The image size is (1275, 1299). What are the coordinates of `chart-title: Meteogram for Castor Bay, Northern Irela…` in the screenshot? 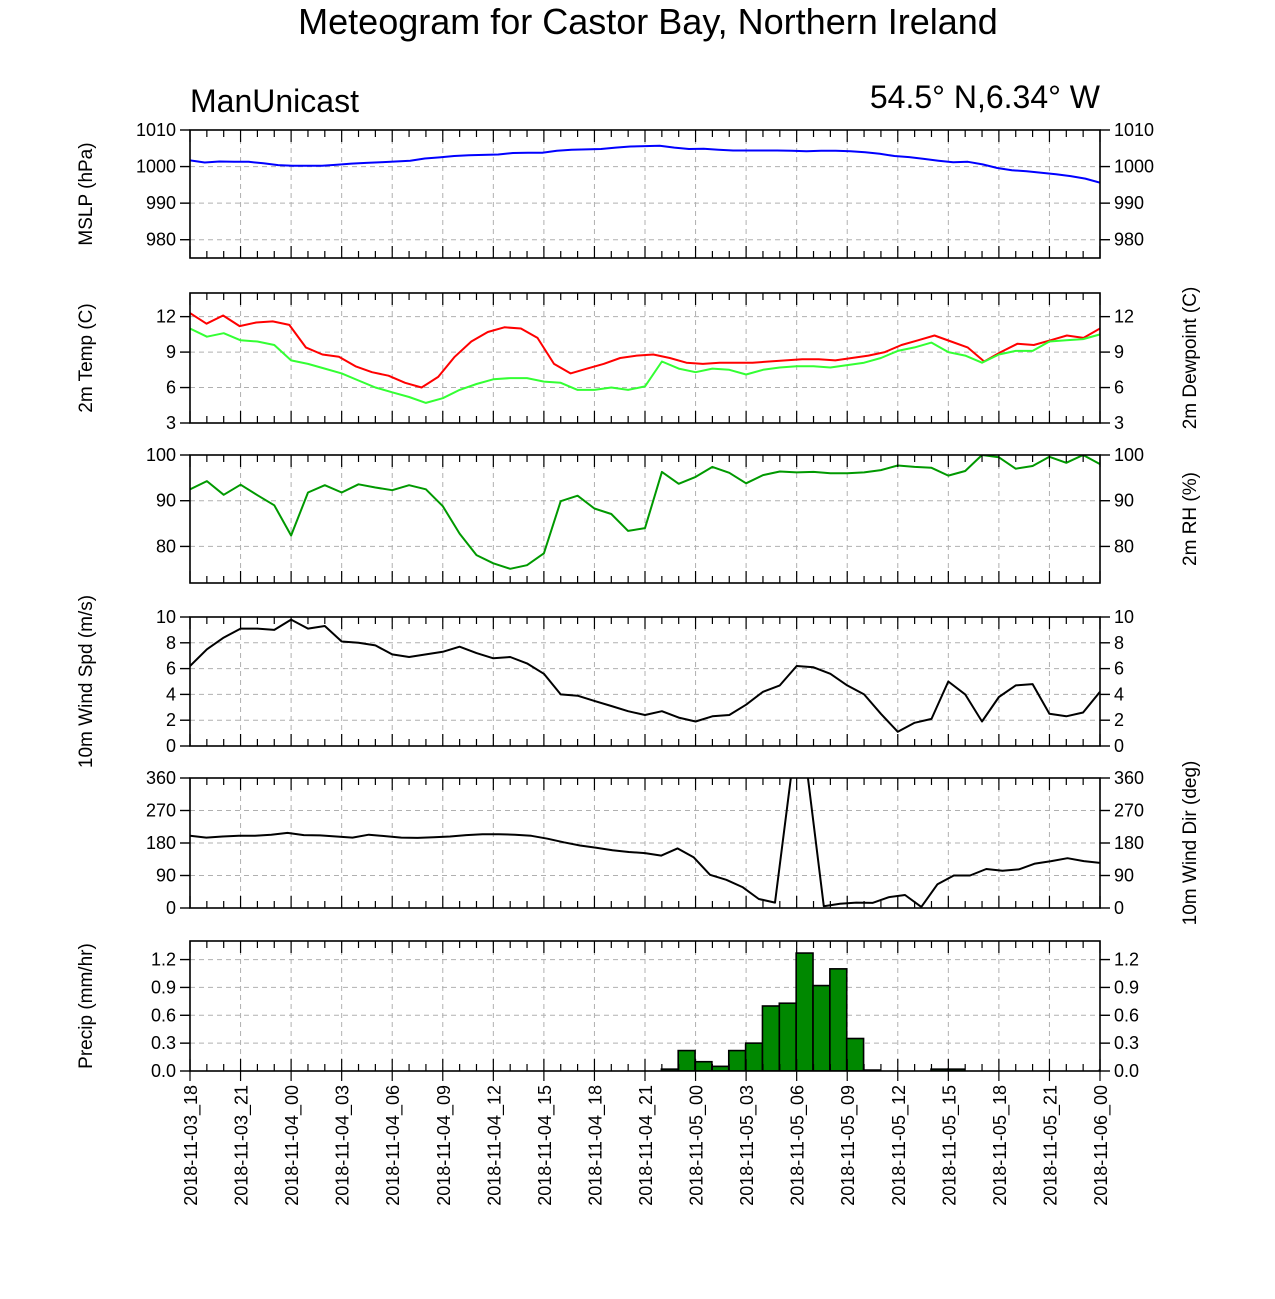 It's located at (648, 21).